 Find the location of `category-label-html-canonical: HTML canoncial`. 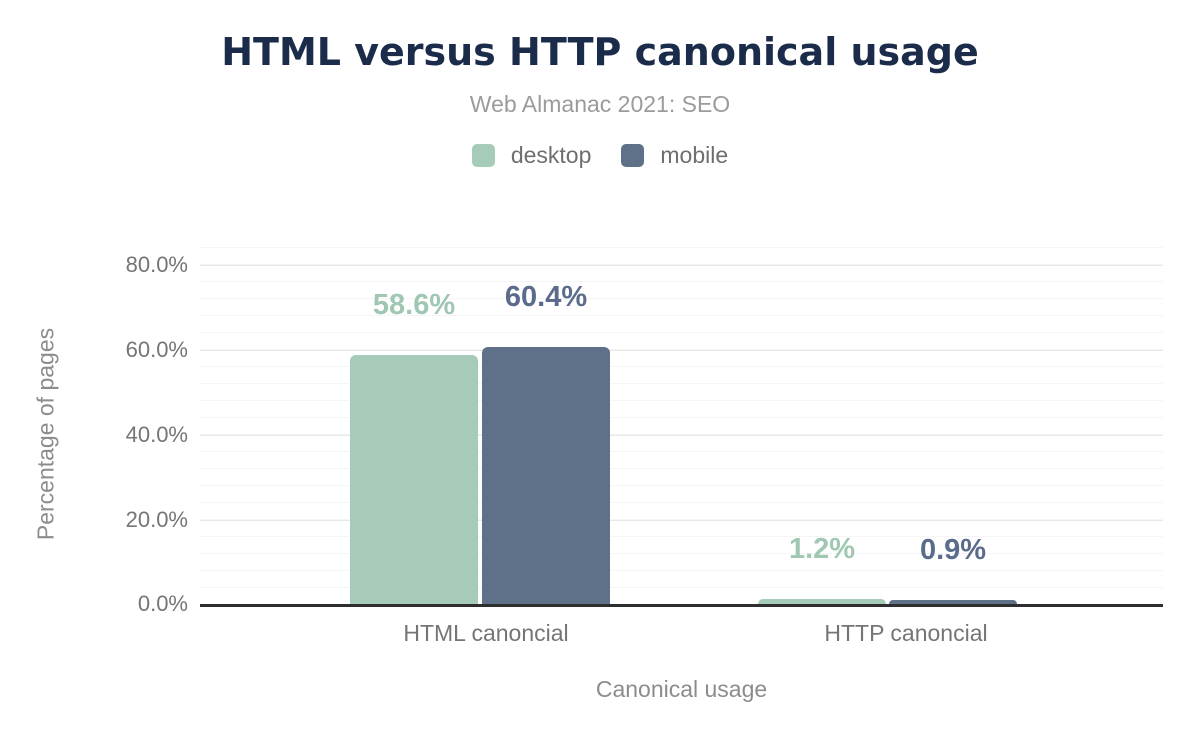

category-label-html-canonical: HTML canoncial is located at coordinates (486, 633).